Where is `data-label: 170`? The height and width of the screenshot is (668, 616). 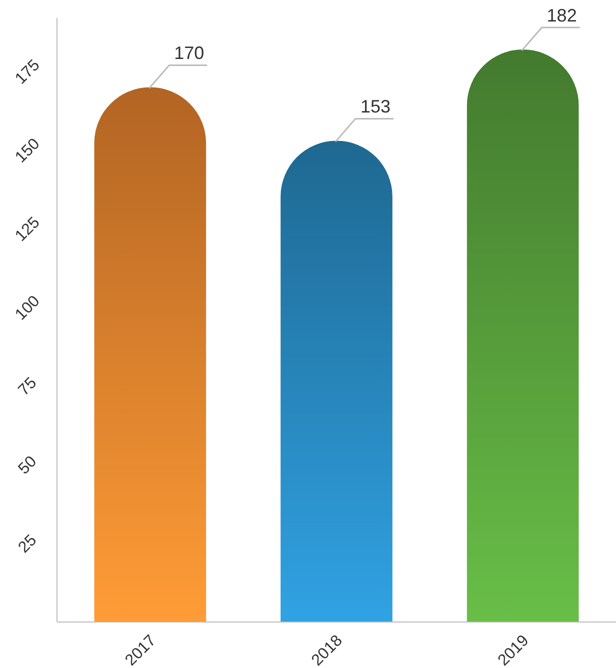
data-label: 170 is located at coordinates (189, 53).